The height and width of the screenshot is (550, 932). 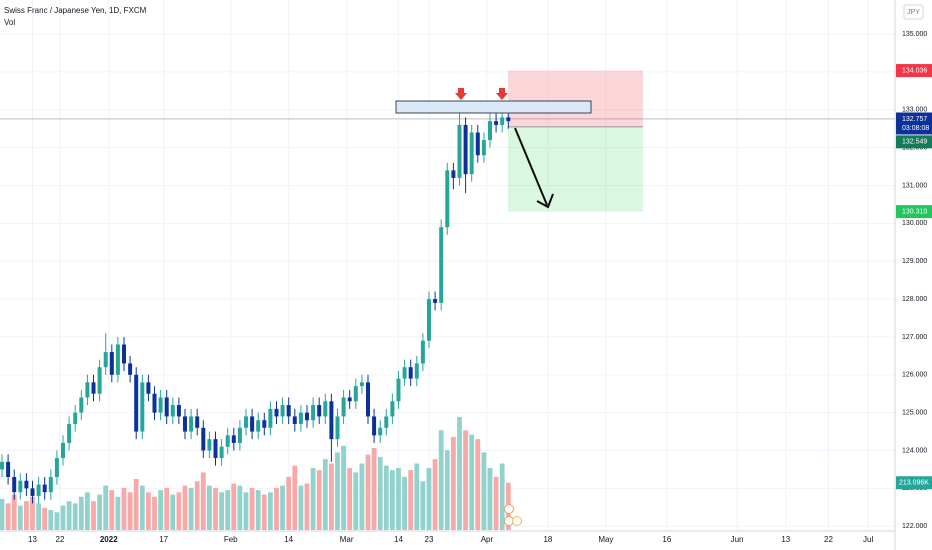 What do you see at coordinates (605, 539) in the screenshot?
I see `x-tick-label: May` at bounding box center [605, 539].